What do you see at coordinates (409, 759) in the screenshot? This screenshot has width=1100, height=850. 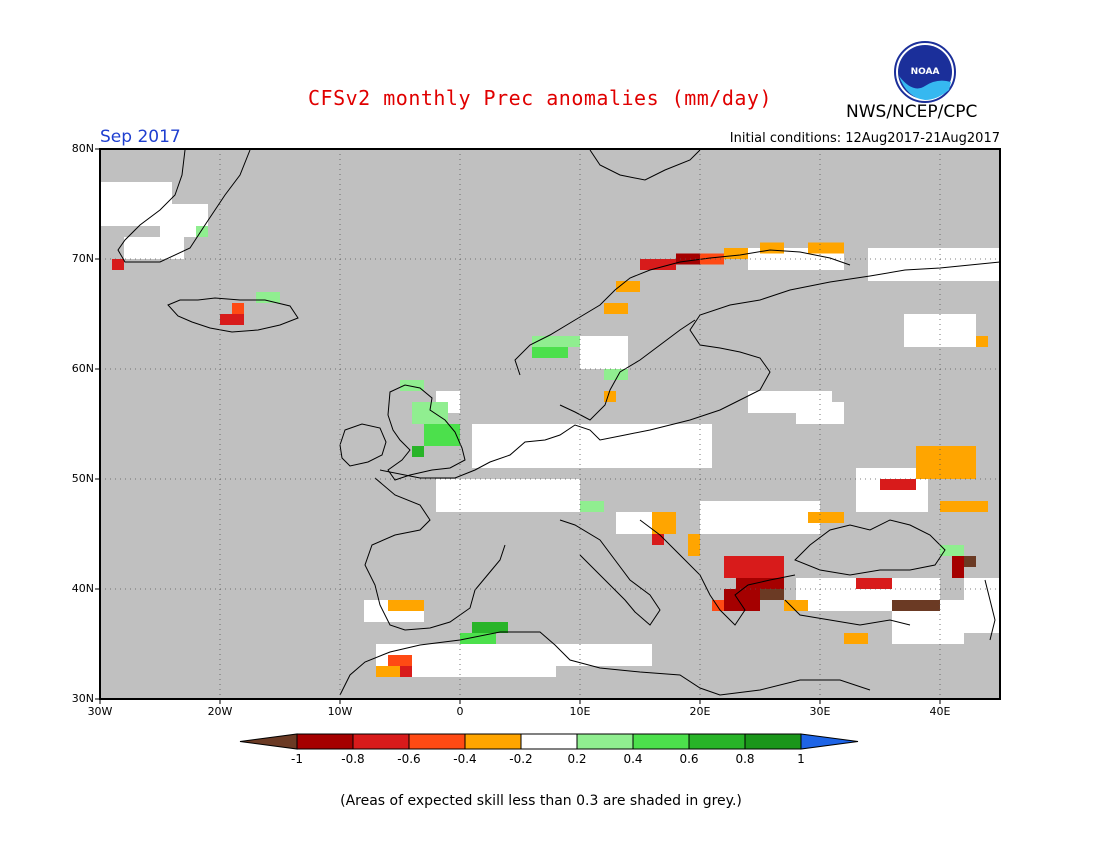 I see `colorbar-label-2: -0.6` at bounding box center [409, 759].